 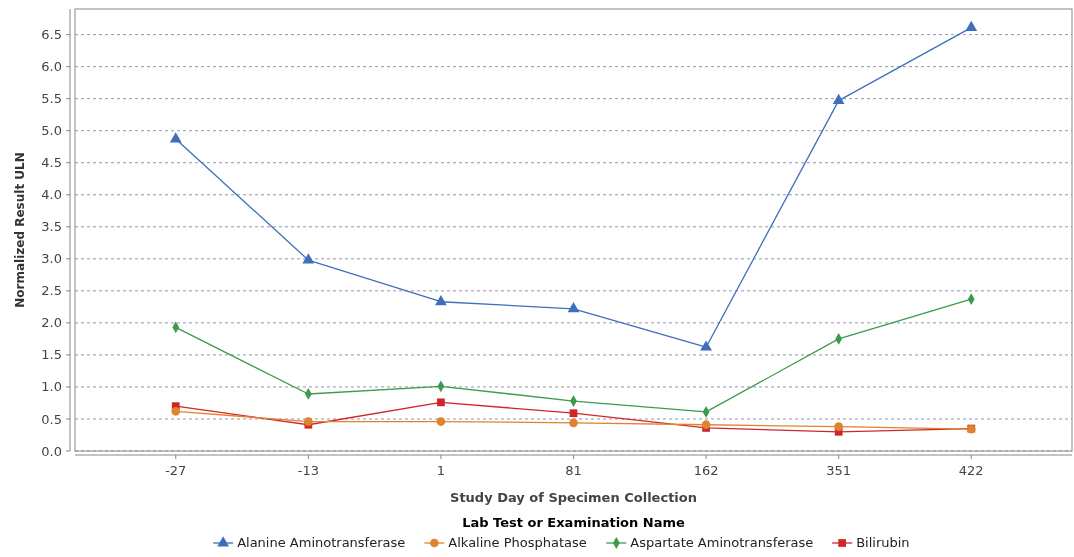 I want to click on x-tick-label: 81, so click(x=573, y=470).